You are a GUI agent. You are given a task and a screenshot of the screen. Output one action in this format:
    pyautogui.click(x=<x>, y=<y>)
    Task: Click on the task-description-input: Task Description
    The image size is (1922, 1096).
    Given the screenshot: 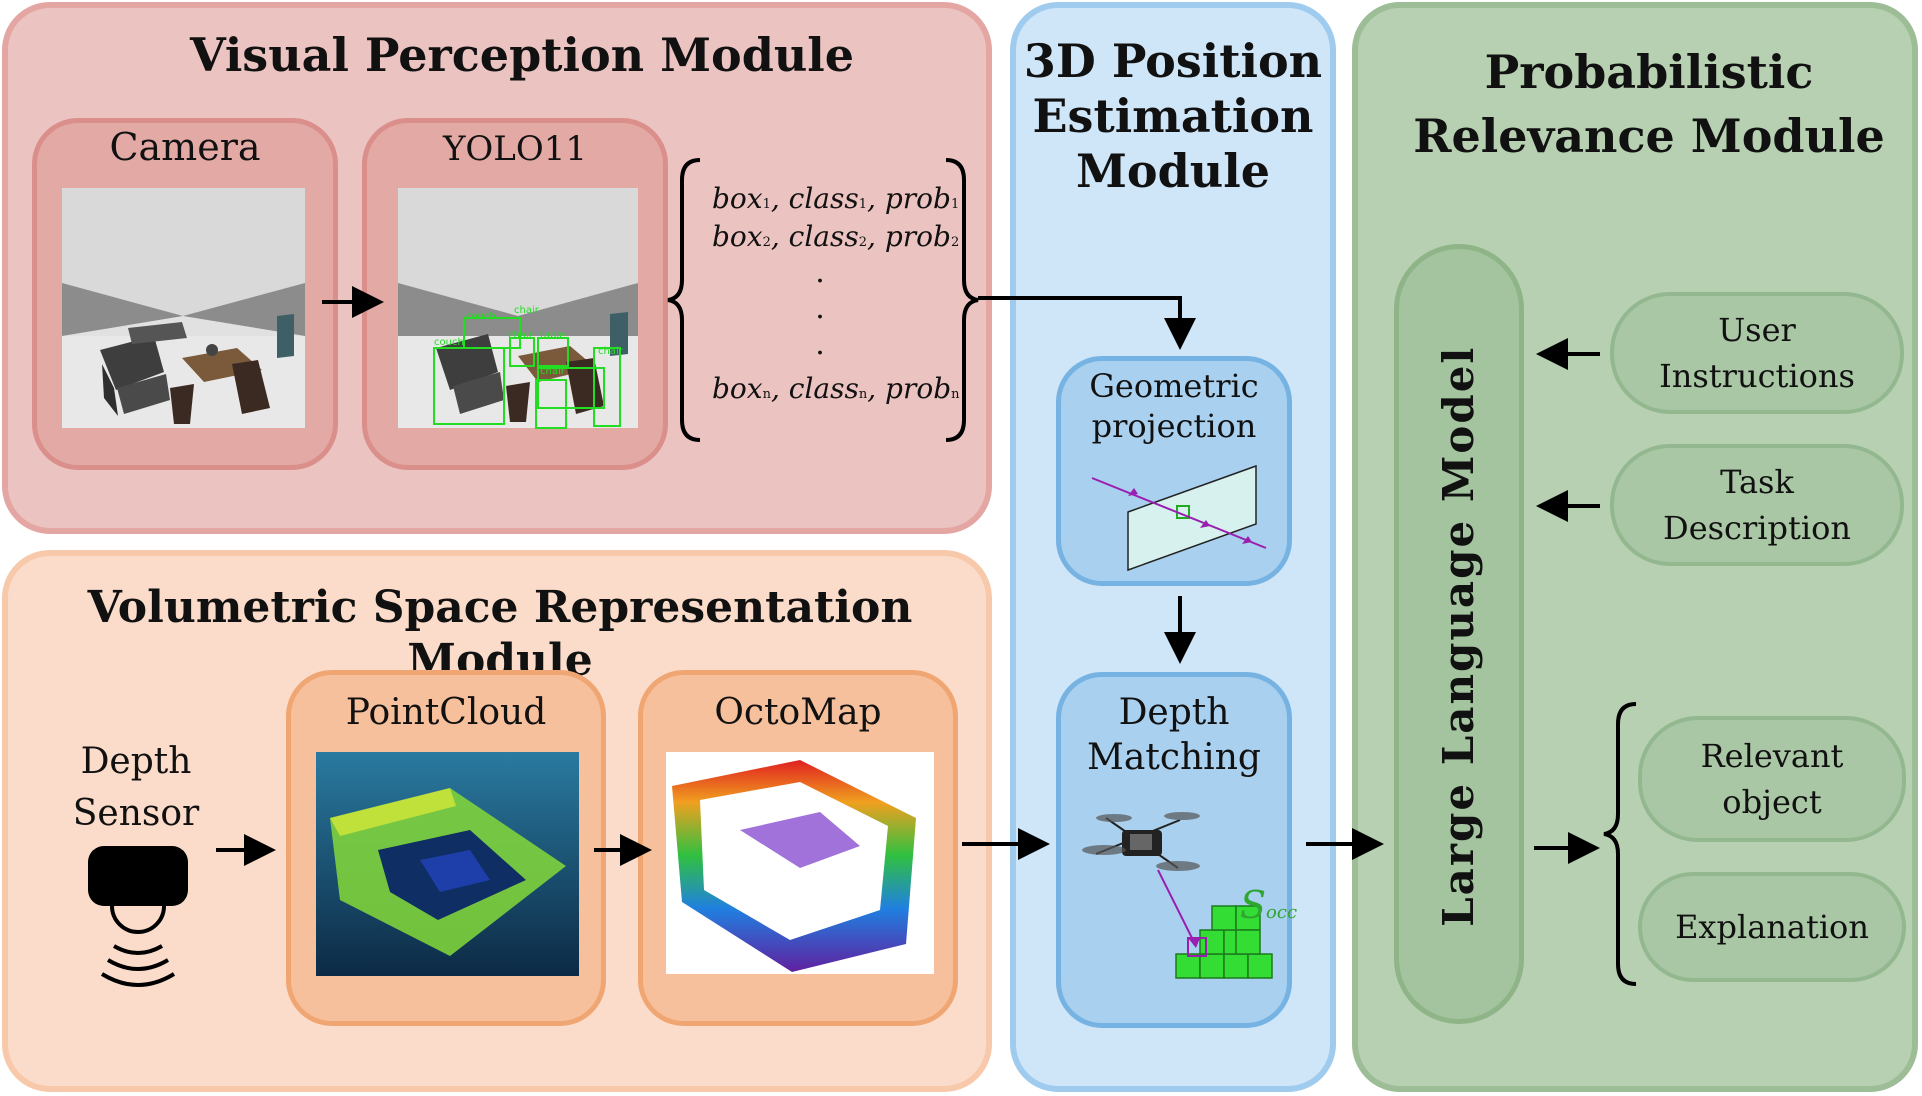 What is the action you would take?
    pyautogui.click(x=1757, y=505)
    